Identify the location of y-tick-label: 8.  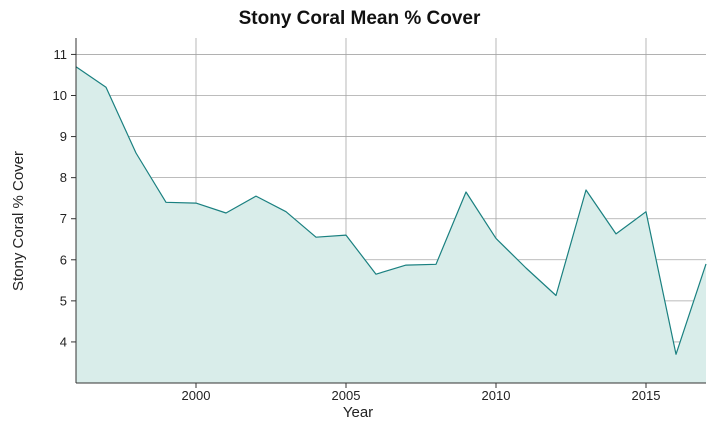
(63, 177).